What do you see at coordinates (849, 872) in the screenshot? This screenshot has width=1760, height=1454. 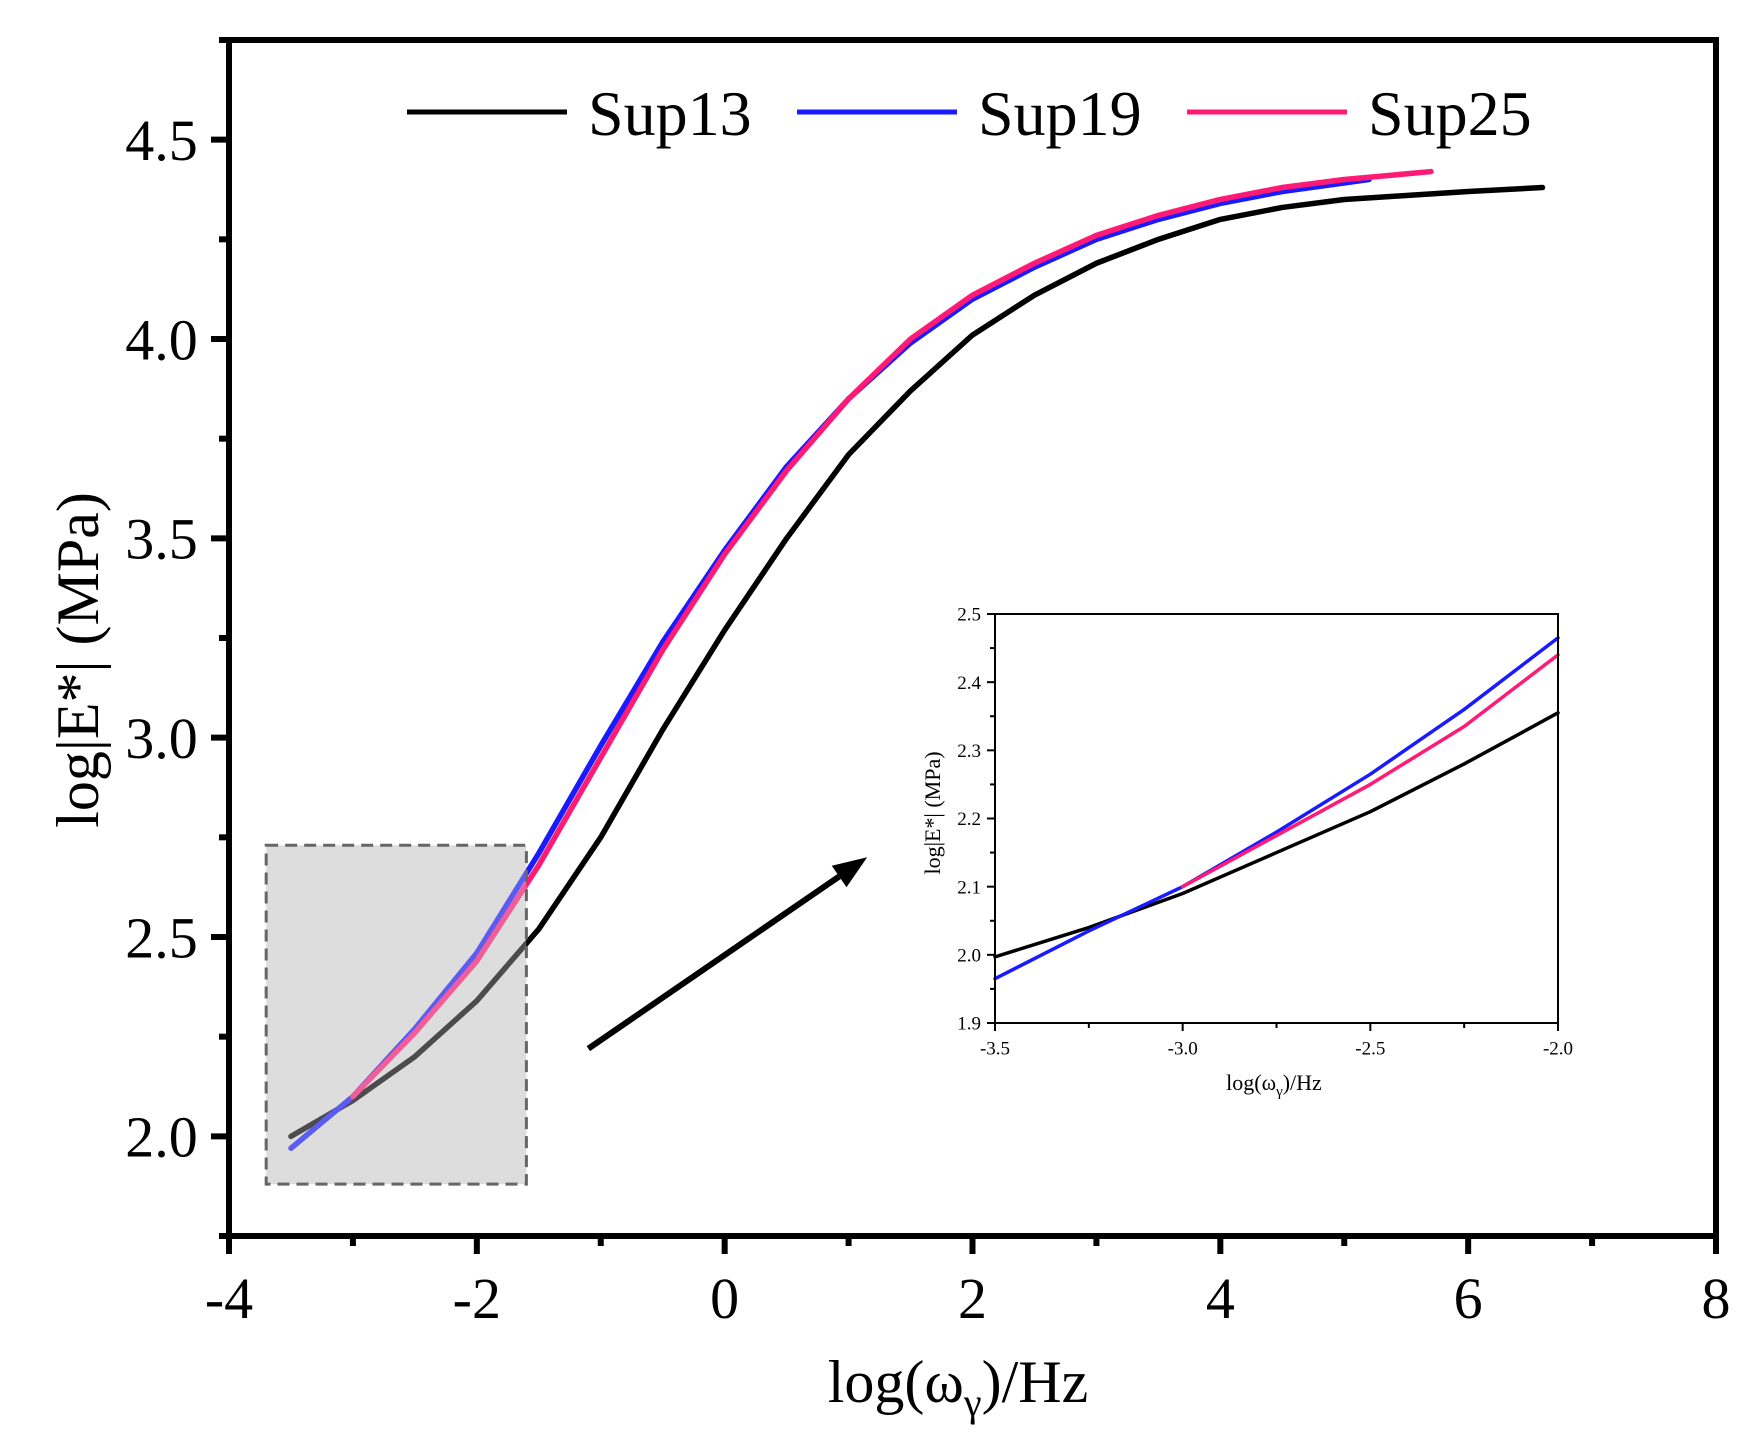 I see `arrow-head` at bounding box center [849, 872].